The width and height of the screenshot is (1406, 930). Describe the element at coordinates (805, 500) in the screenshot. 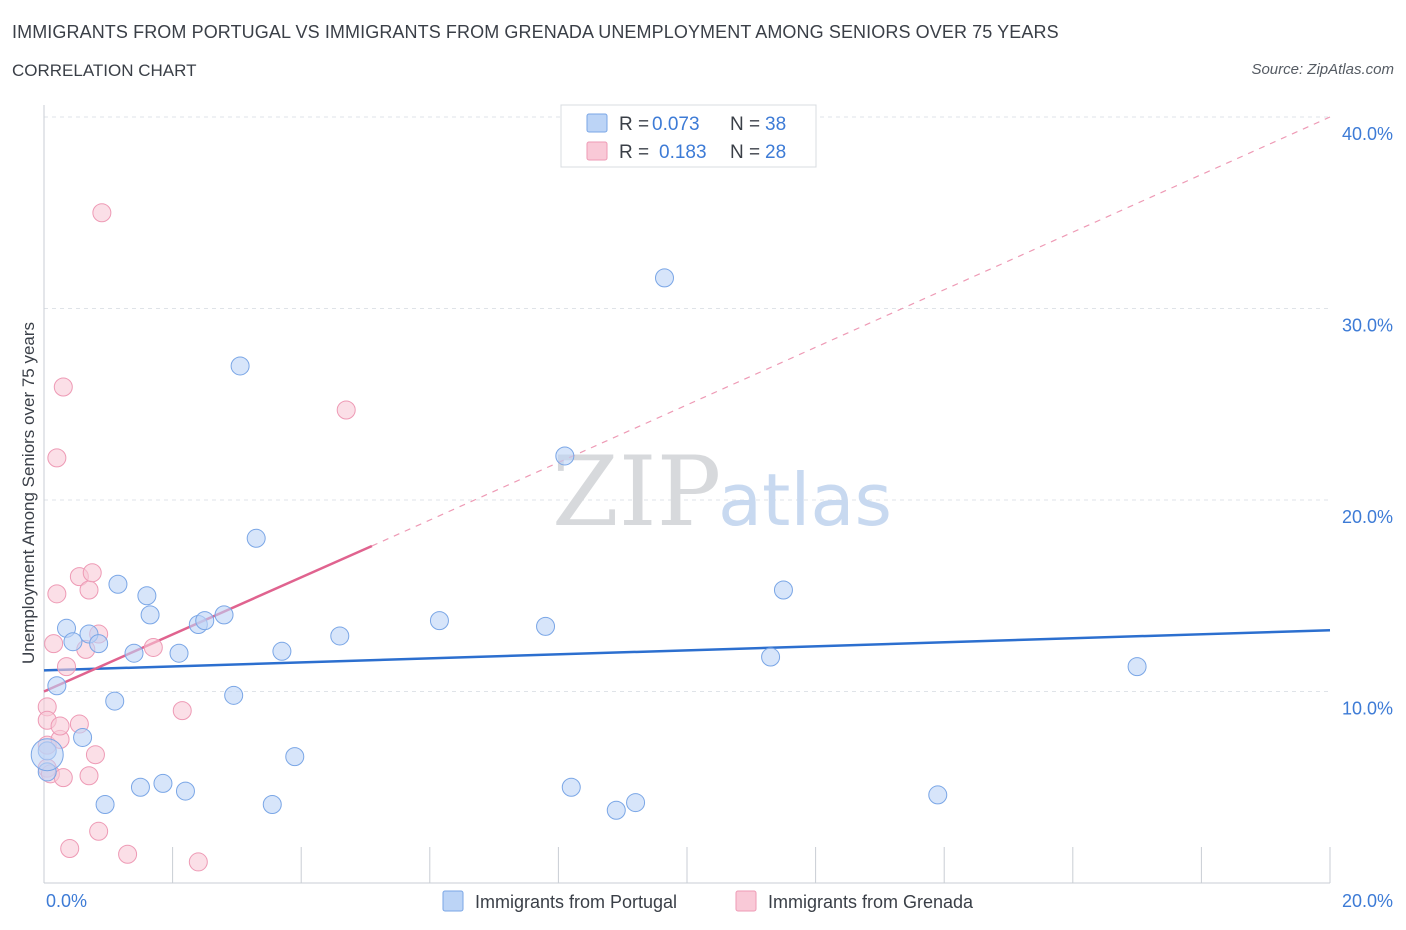

I see `watermark-atlas: atlas` at that location.